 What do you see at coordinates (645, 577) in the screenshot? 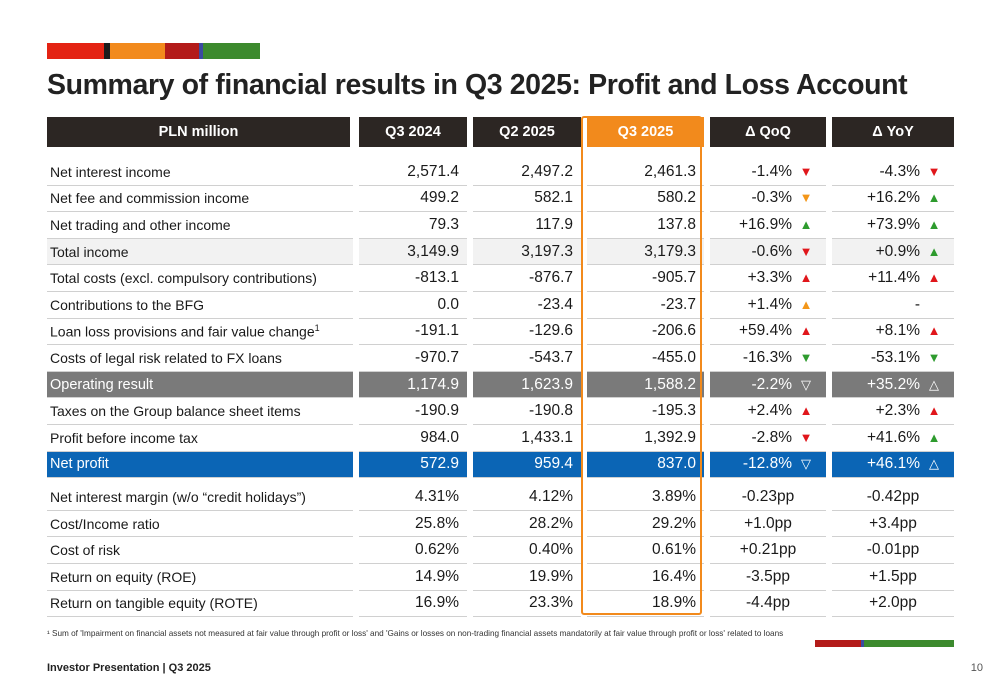
I see `cell-q3-2025: 16.4%` at bounding box center [645, 577].